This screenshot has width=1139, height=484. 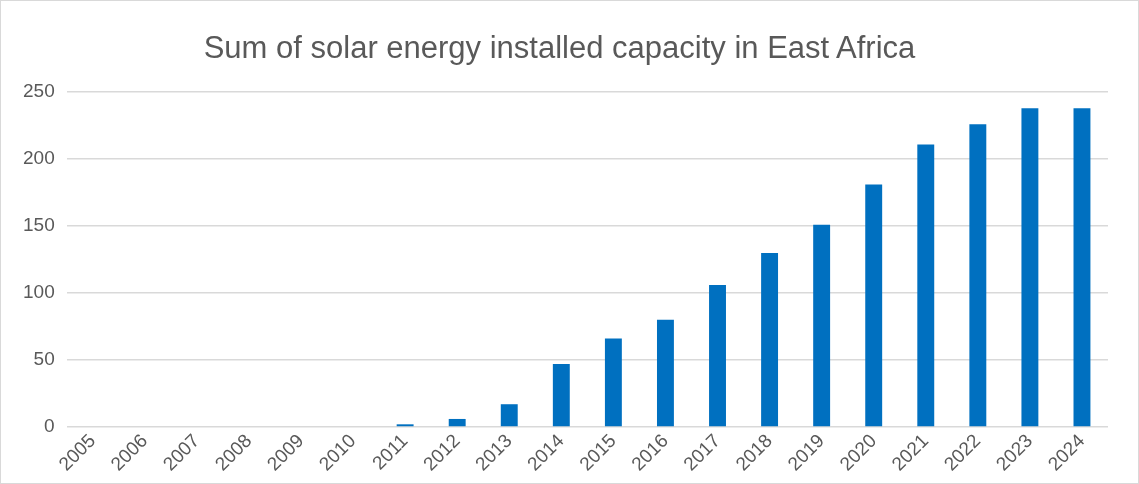 I want to click on y-tick-label: 250, so click(x=39, y=91).